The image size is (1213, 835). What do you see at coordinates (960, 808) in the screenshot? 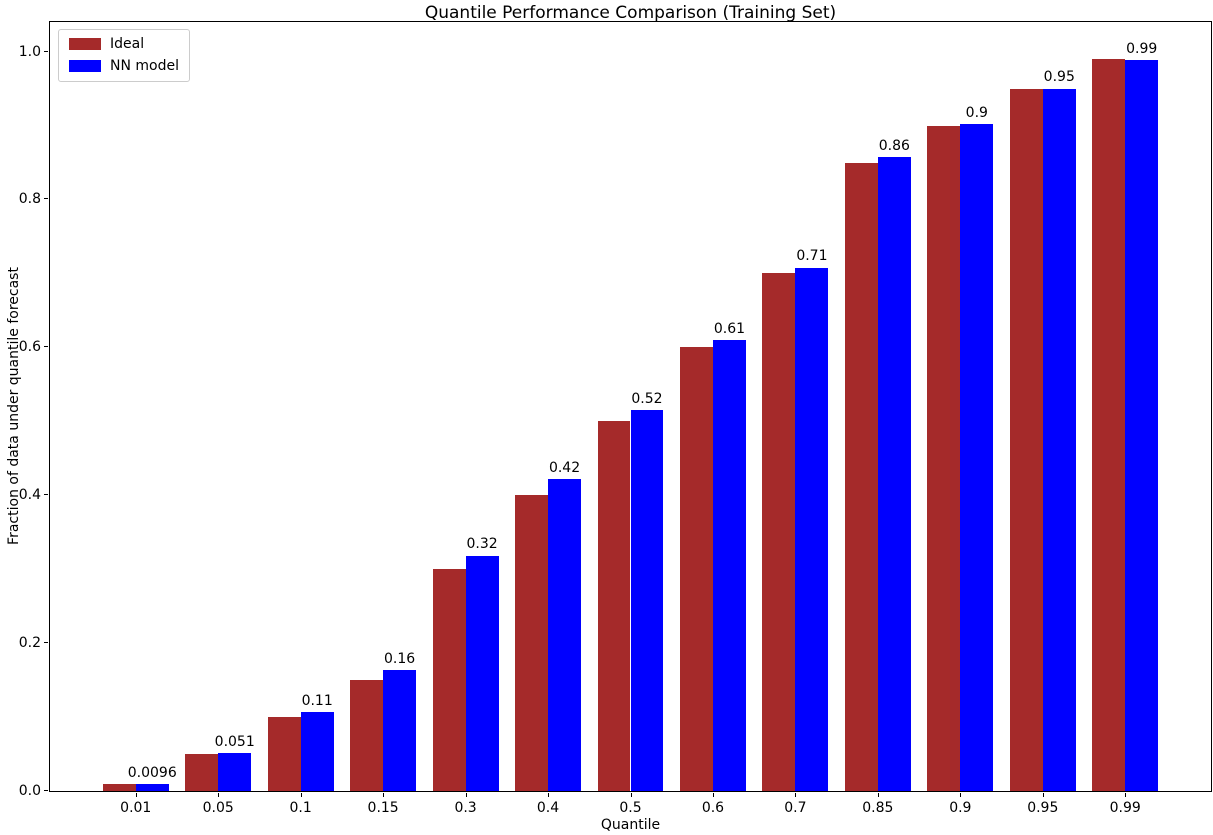
I see `x-tick-label: 0.9` at bounding box center [960, 808].